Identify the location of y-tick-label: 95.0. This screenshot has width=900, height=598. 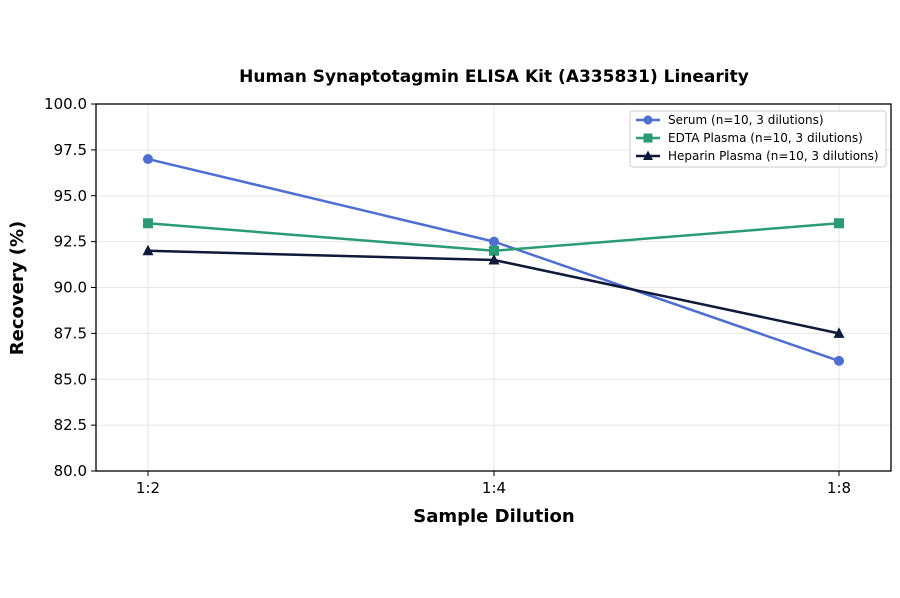
(70, 196).